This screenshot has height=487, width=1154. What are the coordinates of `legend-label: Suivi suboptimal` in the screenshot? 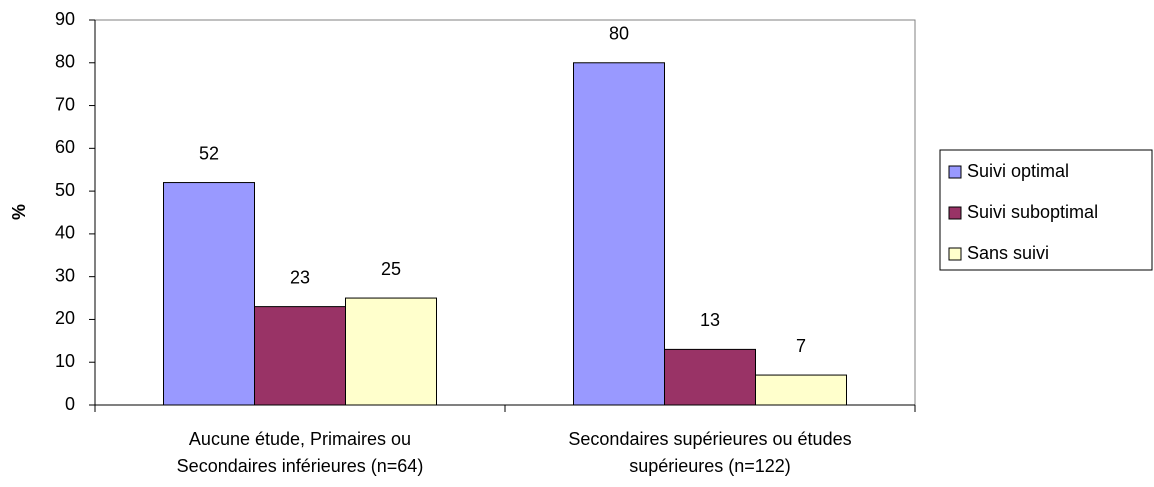 It's located at (1032, 212).